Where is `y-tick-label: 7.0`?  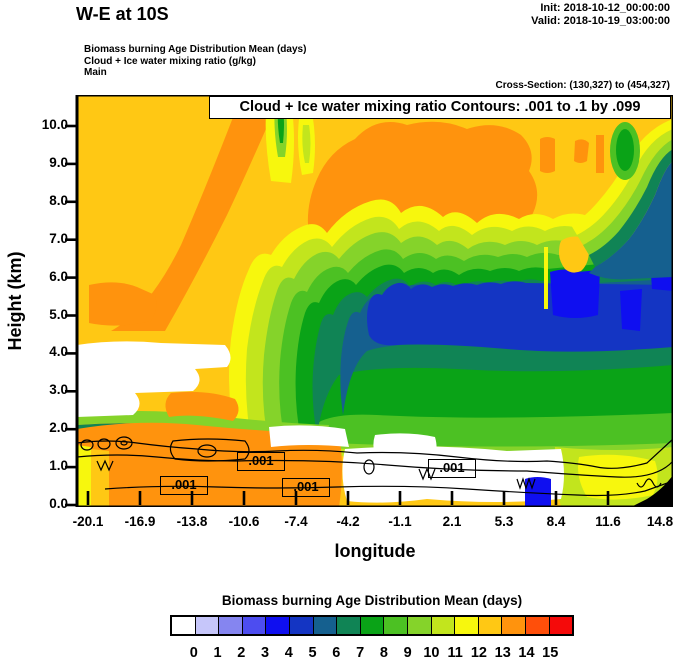
y-tick-label: 7.0 is located at coordinates (58, 238).